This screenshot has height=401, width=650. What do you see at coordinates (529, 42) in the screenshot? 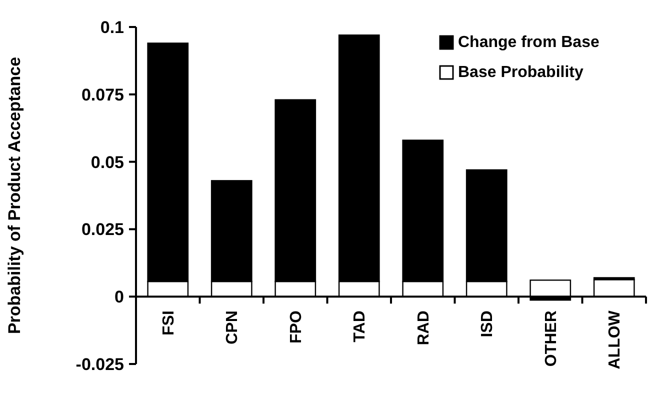
I see `legend-label: Change from Base` at bounding box center [529, 42].